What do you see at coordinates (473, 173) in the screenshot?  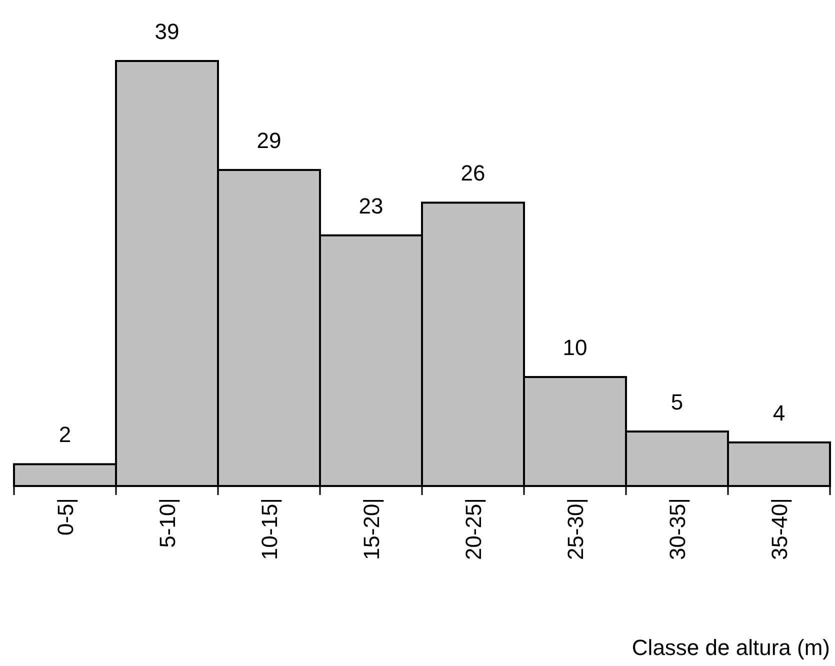 I see `data-label: 26` at bounding box center [473, 173].